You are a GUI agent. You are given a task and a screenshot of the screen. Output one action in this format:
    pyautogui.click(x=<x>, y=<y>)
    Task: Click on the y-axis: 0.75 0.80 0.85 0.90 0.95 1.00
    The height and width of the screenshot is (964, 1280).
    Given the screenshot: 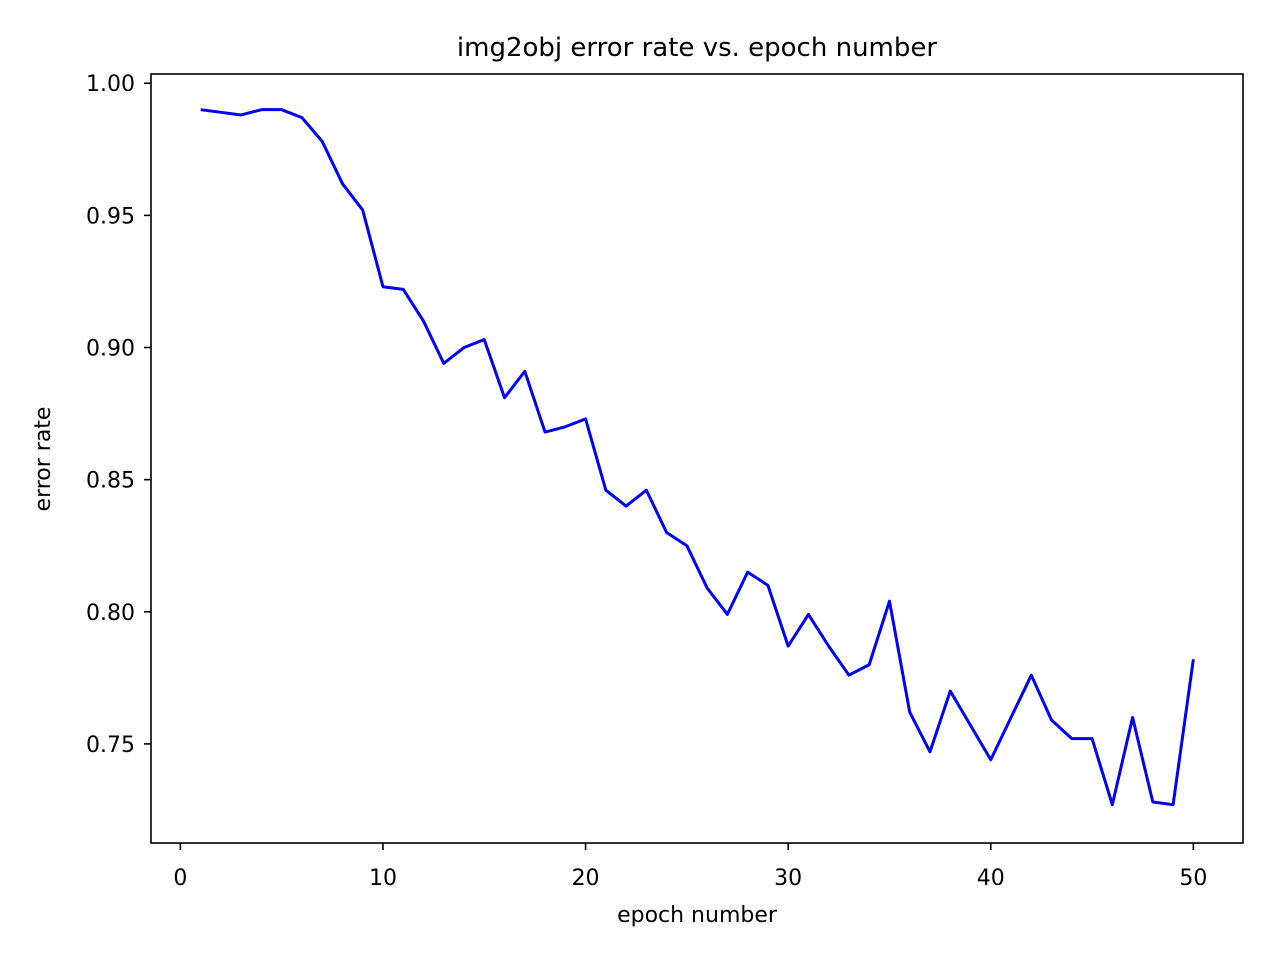 What is the action you would take?
    pyautogui.click(x=118, y=415)
    